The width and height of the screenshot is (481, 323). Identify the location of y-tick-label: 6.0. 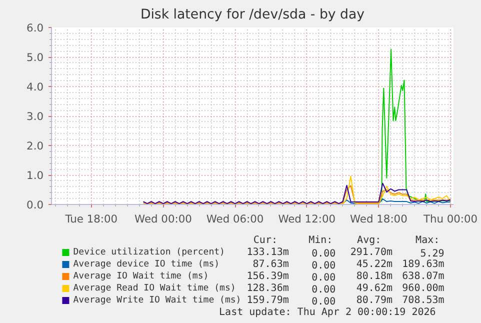
(35, 28).